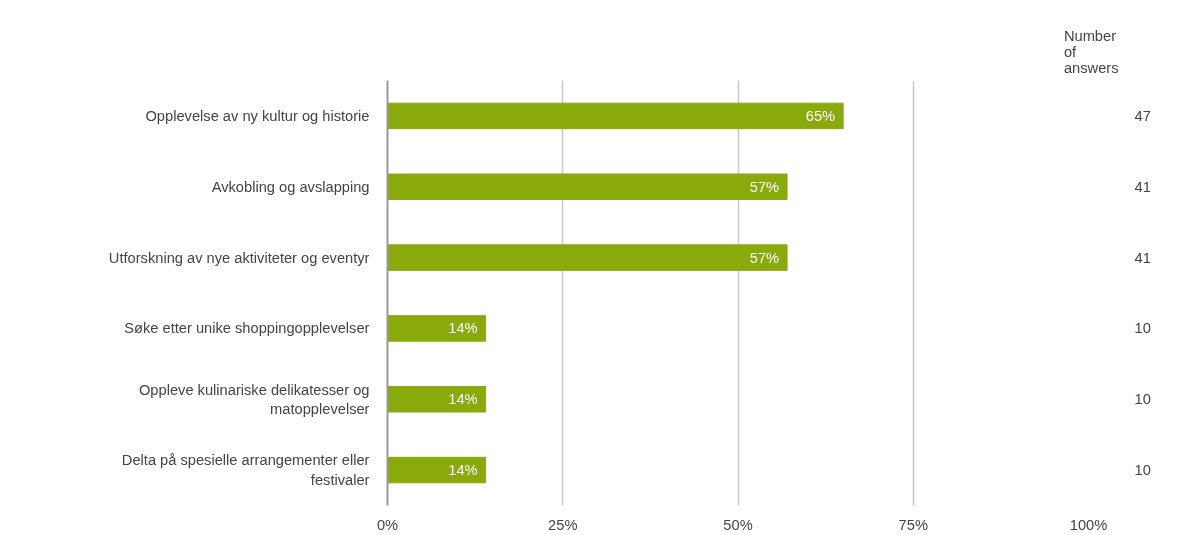  I want to click on y-tick-label: Delta på spesielle arrangementer eller festivaler, so click(245, 470).